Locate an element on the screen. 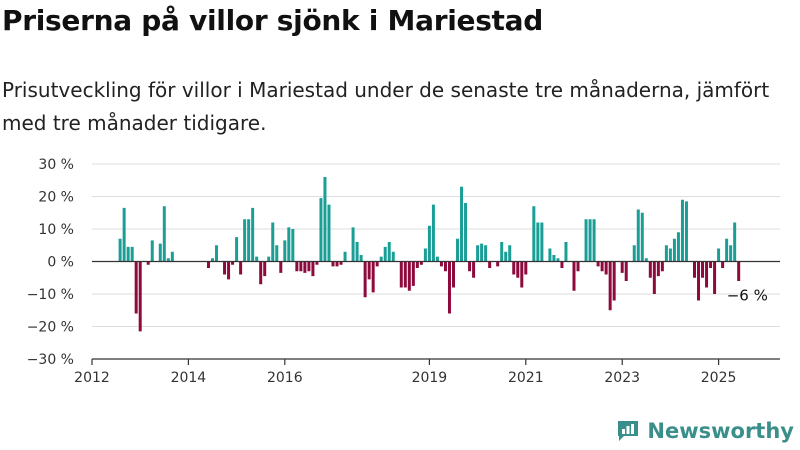  brand-name: Newsworthy is located at coordinates (720, 431).